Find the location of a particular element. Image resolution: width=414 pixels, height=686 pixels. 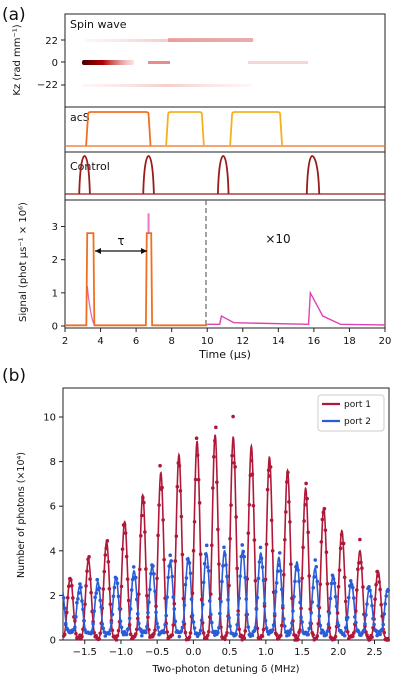

panel-a-xlabel: Time (μs) is located at coordinates (224, 354).